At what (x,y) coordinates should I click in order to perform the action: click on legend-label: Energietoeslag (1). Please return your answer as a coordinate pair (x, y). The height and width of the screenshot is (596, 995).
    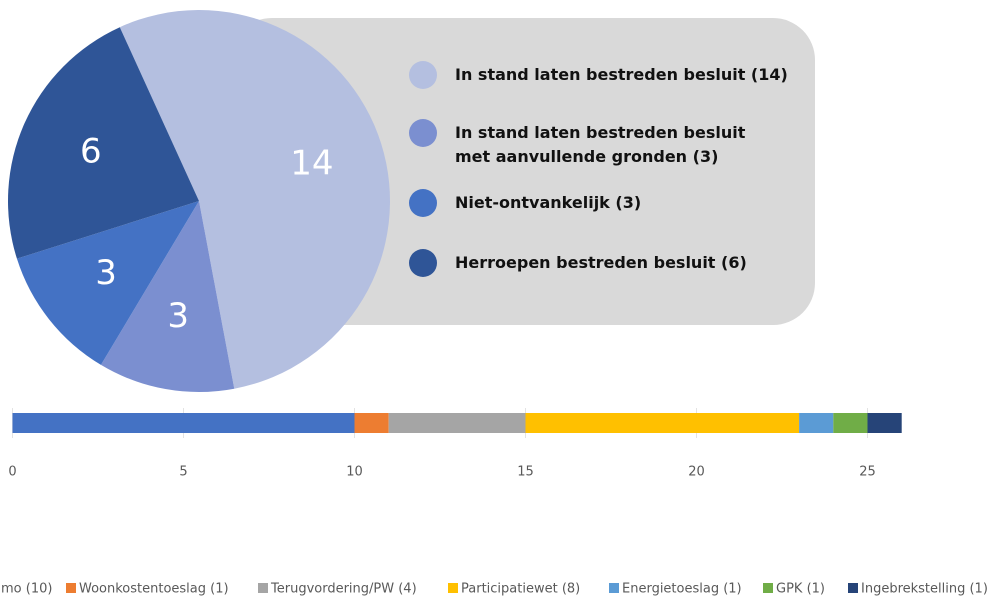
    Looking at the image, I should click on (682, 589).